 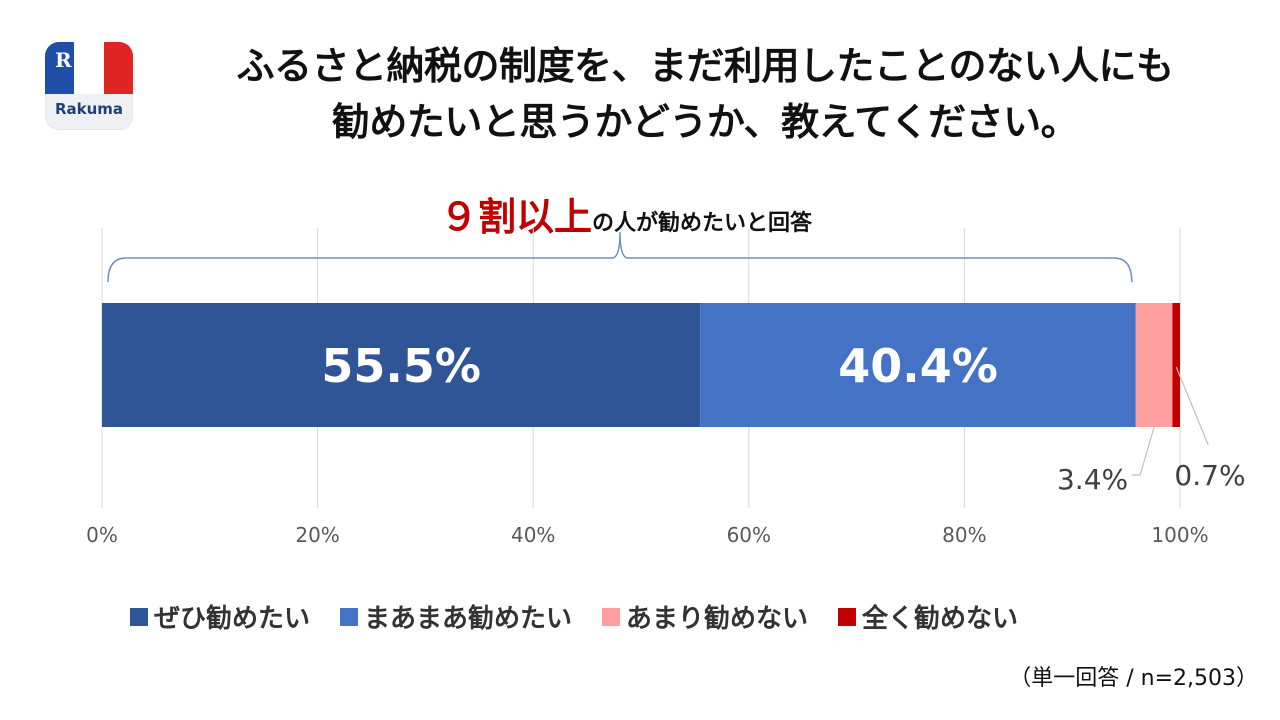 I want to click on sample-note: （単一回答 / n=2,503）, so click(x=1133, y=678).